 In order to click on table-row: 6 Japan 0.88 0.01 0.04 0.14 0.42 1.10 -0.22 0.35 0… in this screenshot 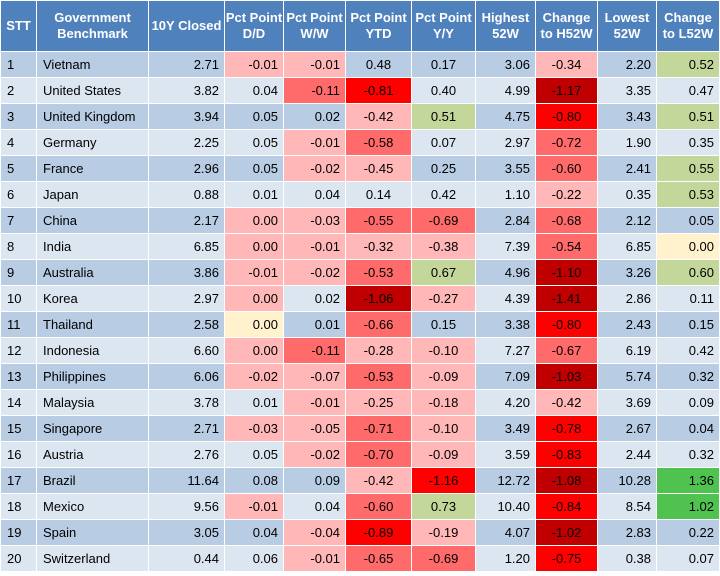, I will do `click(360, 194)`.